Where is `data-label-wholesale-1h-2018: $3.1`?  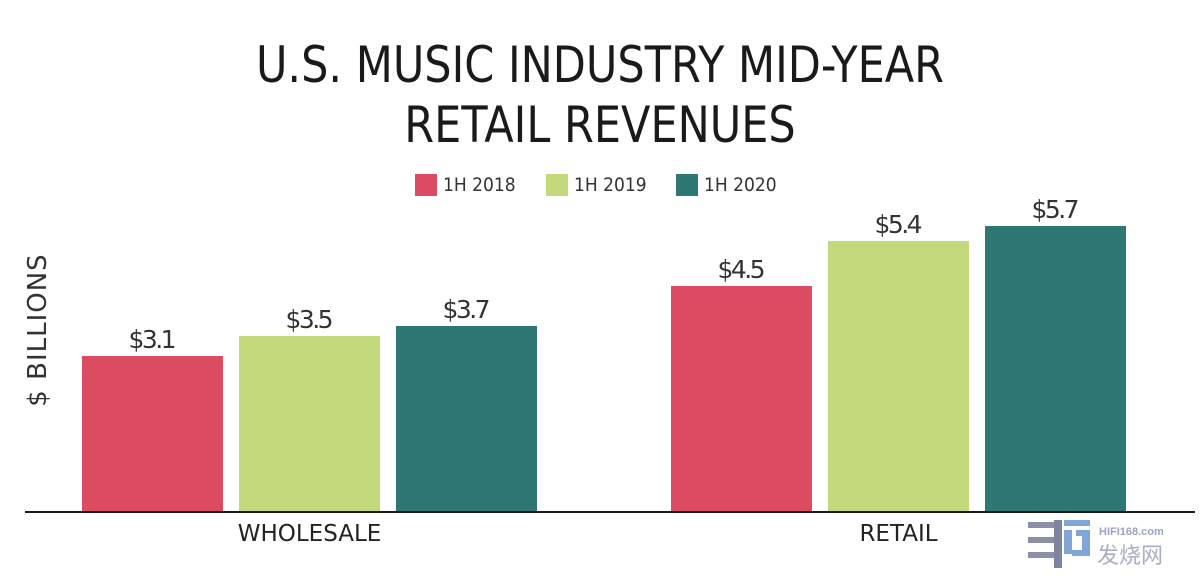 data-label-wholesale-1h-2018: $3.1 is located at coordinates (153, 339).